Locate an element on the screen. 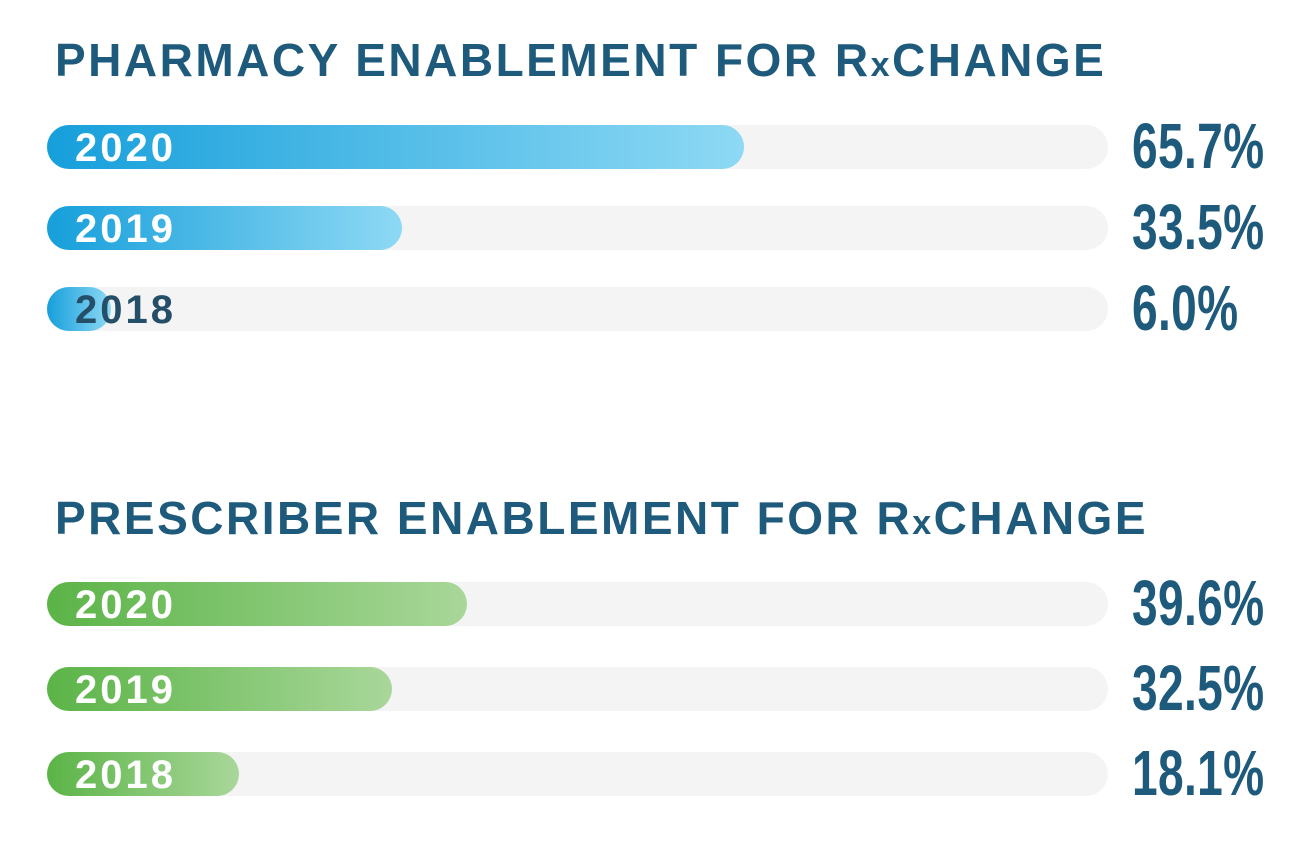 The width and height of the screenshot is (1314, 855). pharmacy-row-2019: 2019 33.5% is located at coordinates (657, 227).